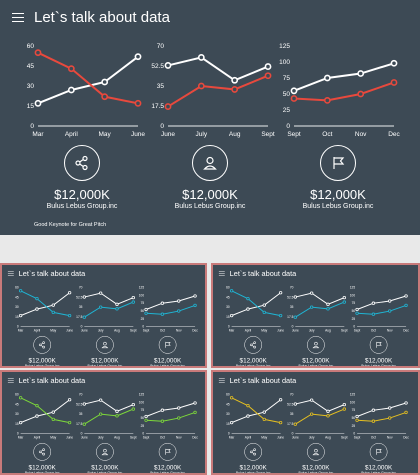 The height and width of the screenshot is (475, 420). Describe the element at coordinates (354, 434) in the screenshot. I see `y-tick-label: 0` at that location.